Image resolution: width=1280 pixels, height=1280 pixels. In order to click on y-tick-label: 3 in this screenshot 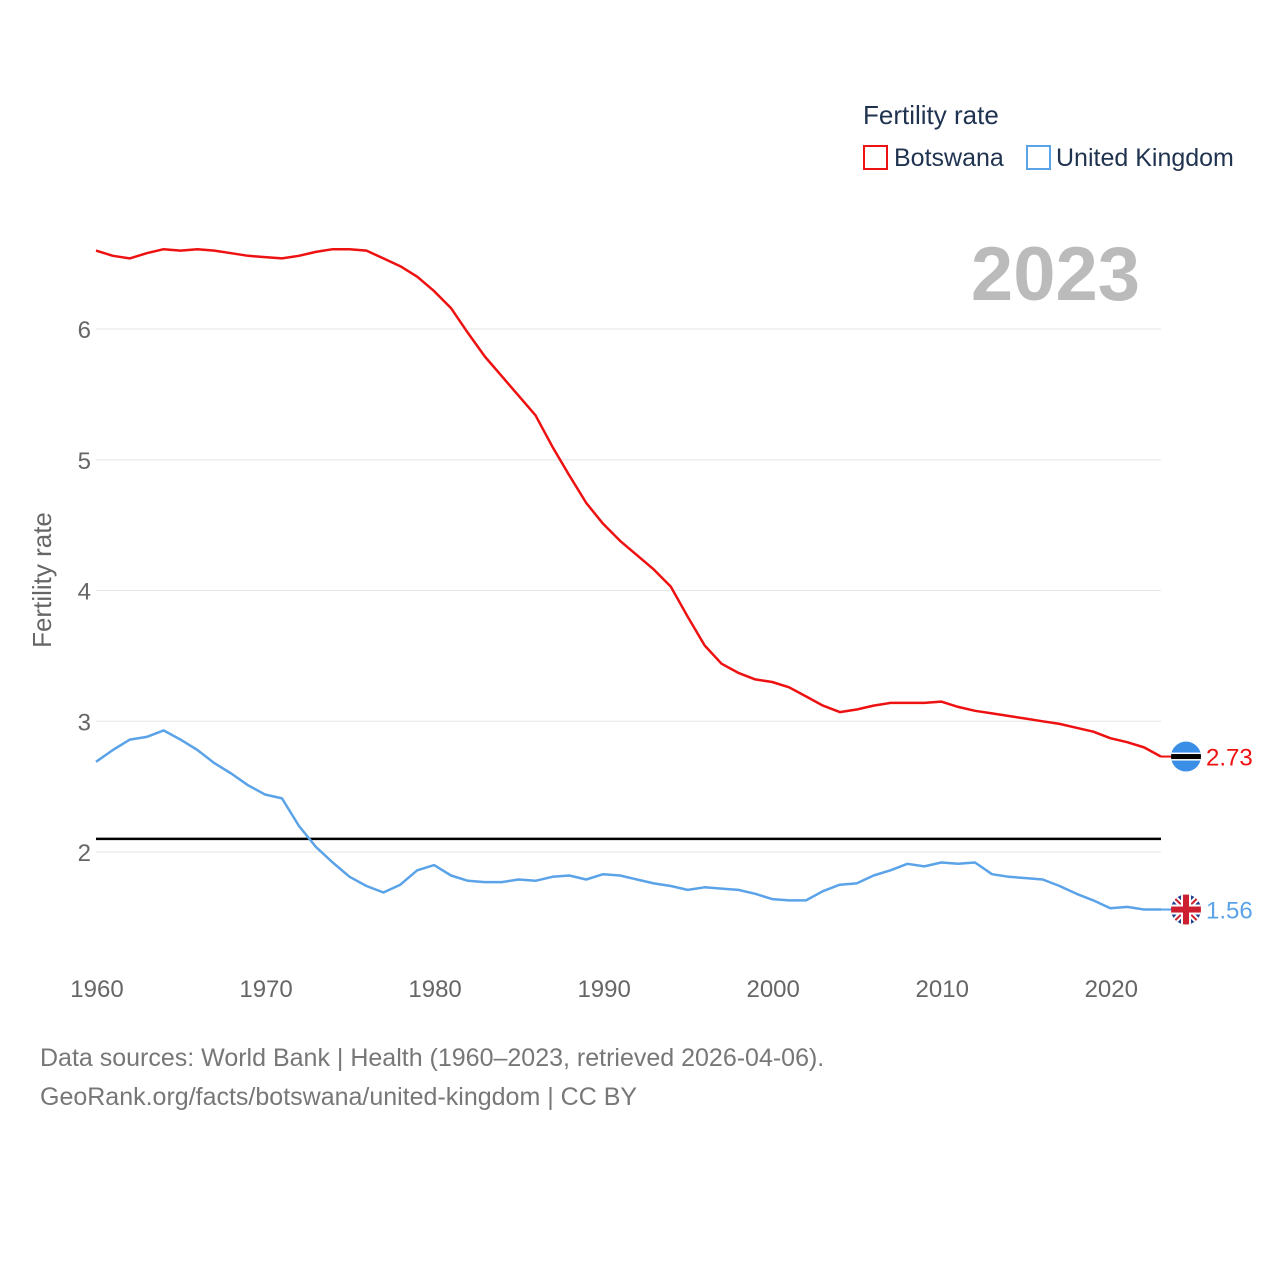, I will do `click(84, 722)`.